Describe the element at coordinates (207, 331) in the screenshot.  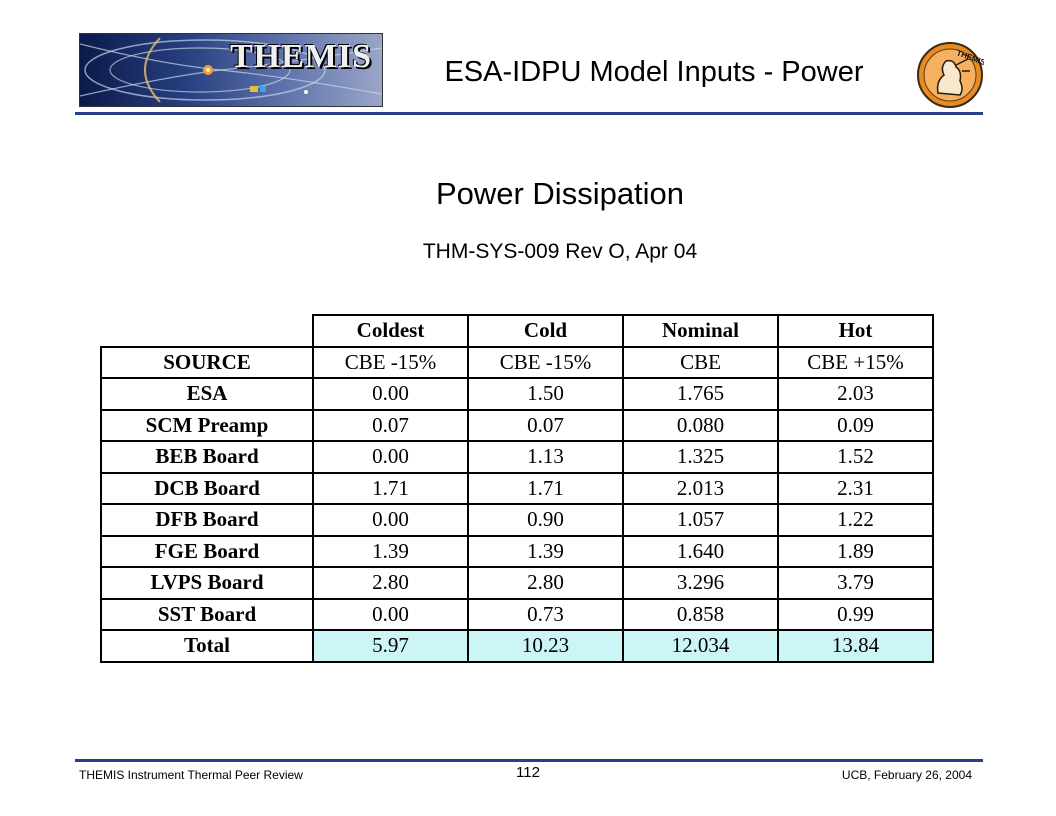
I see `blank-corner-cell` at that location.